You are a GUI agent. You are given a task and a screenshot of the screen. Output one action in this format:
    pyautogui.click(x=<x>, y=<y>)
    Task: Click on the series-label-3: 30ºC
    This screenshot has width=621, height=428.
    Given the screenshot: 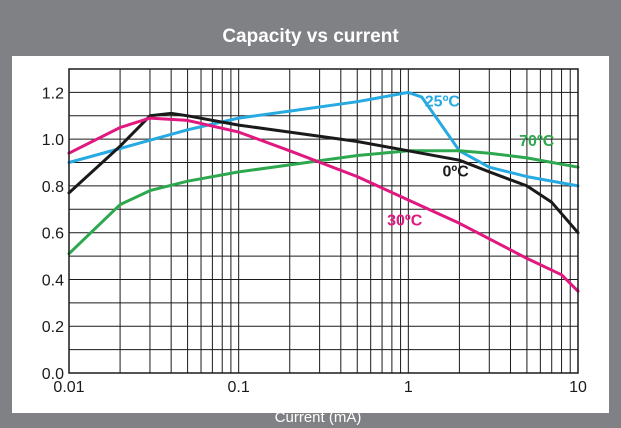 What is the action you would take?
    pyautogui.click(x=405, y=221)
    